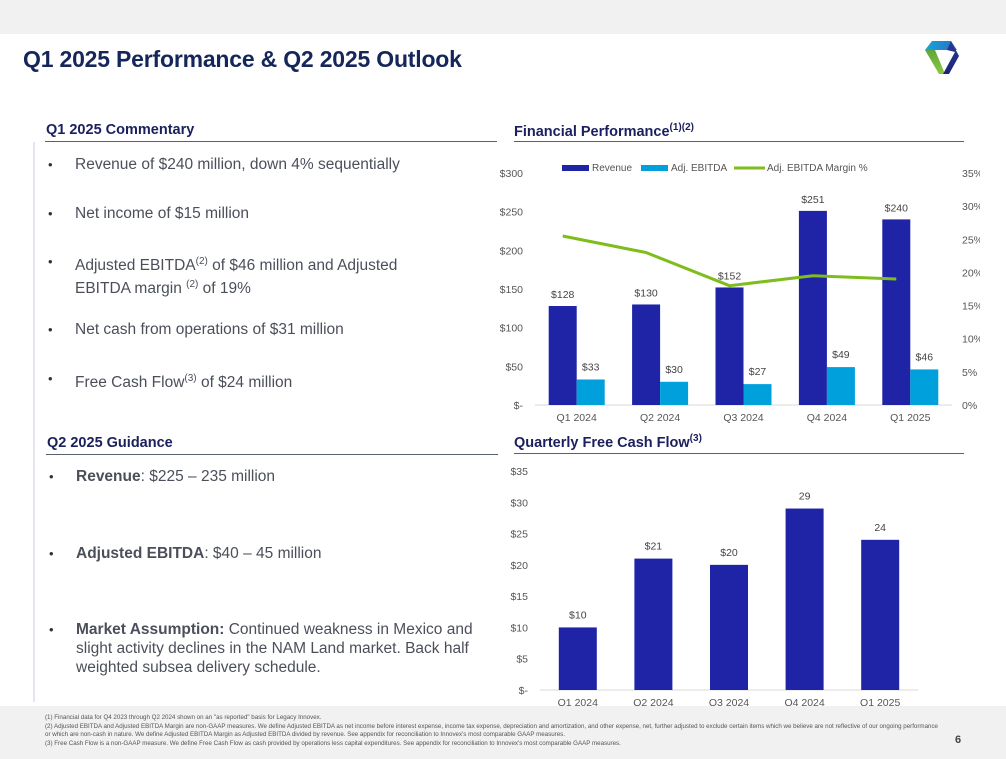 The width and height of the screenshot is (1006, 759). I want to click on guidance-text: : $40 – 45 million, so click(263, 553).